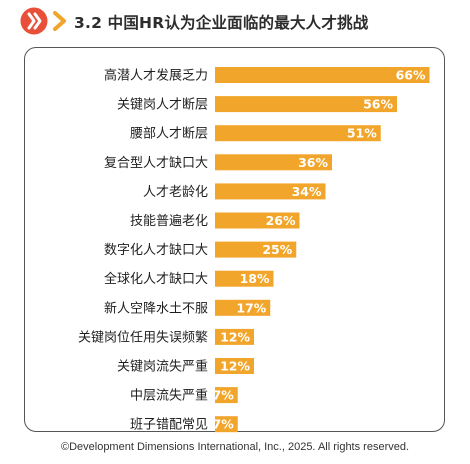  I want to click on ddi-logo-icon, so click(34, 21).